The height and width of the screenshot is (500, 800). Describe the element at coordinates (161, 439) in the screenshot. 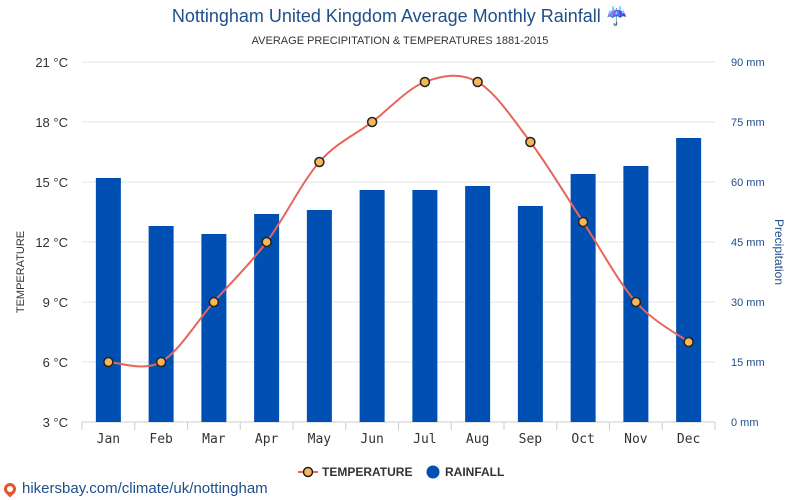

I see `x-tick-label: Feb` at that location.